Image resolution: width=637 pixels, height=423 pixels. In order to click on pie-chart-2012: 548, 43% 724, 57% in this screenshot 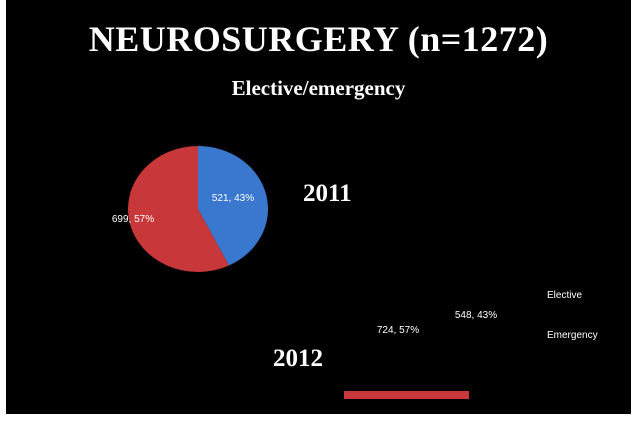, I will do `click(420, 354)`.